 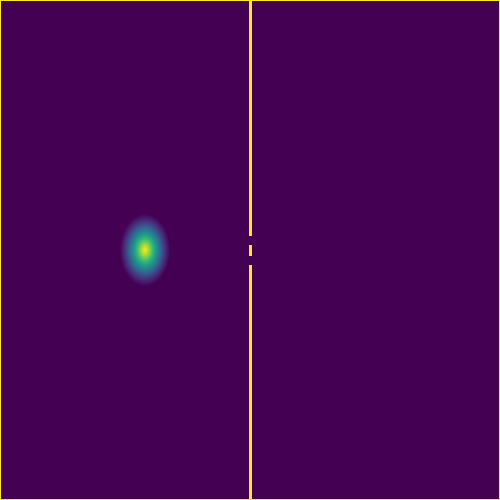 What do you see at coordinates (145, 250) in the screenshot?
I see `gaussian-spot` at bounding box center [145, 250].